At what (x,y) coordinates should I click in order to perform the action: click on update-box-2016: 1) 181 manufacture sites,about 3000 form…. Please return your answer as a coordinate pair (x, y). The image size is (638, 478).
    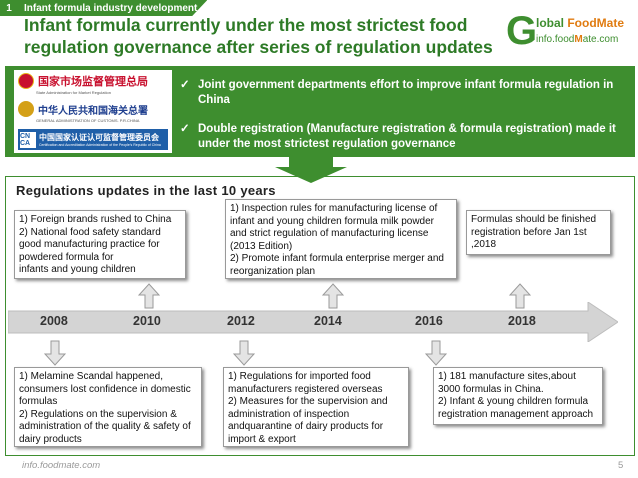
    Looking at the image, I should click on (518, 396).